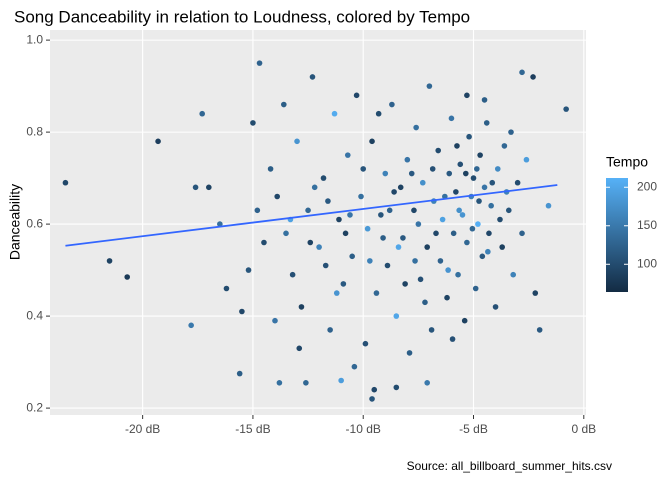  Describe the element at coordinates (34, 315) in the screenshot. I see `y-tick-label: 0.4` at that location.